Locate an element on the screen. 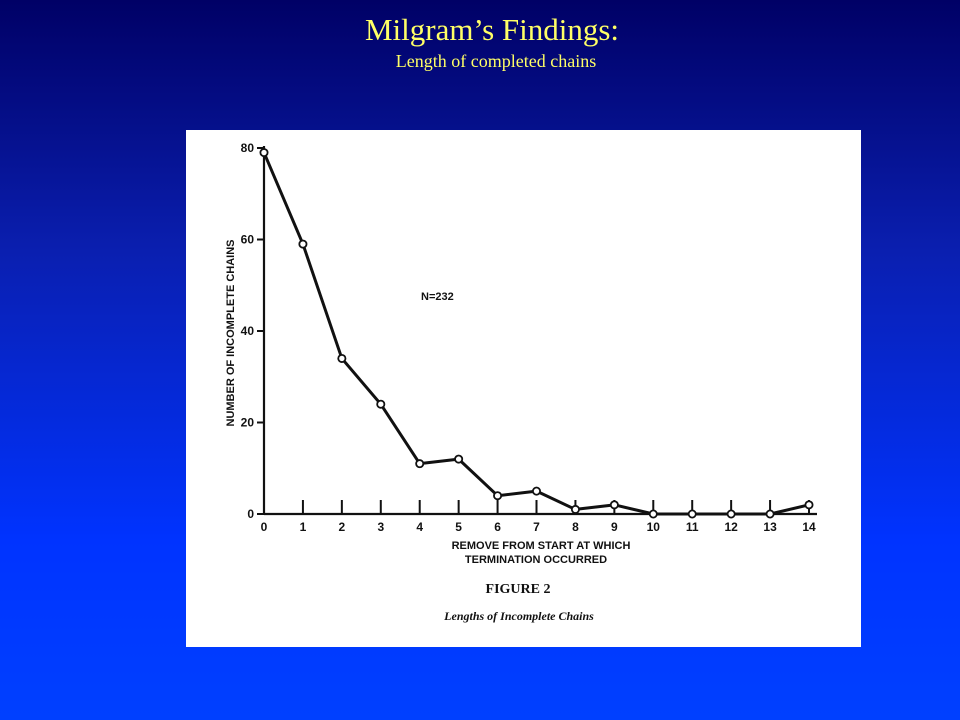 Image resolution: width=960 pixels, height=720 pixels. x-tick-label: 10 is located at coordinates (654, 527).